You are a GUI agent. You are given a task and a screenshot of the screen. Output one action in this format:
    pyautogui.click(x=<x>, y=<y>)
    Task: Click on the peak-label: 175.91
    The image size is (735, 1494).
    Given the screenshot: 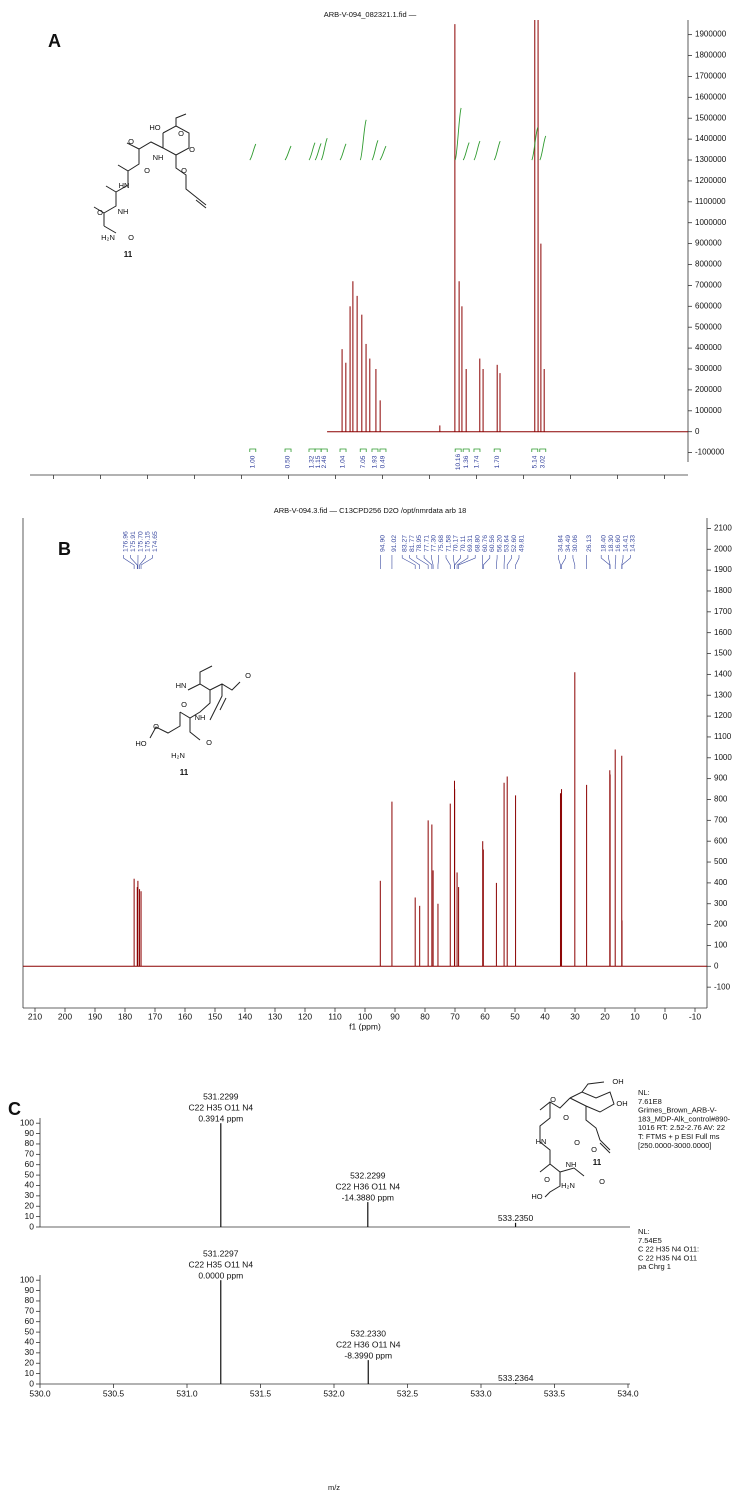 What is the action you would take?
    pyautogui.click(x=133, y=541)
    